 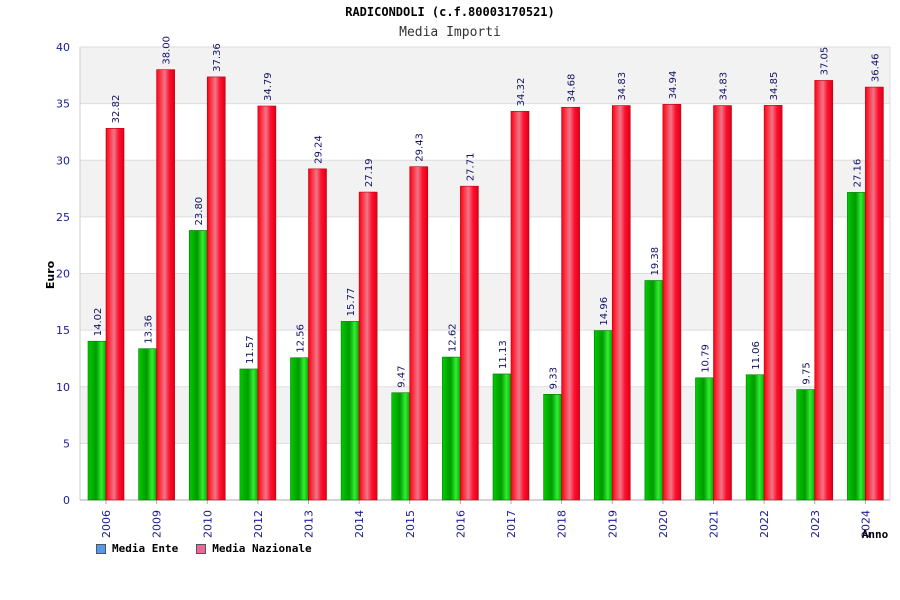 I want to click on x-tick-label: 2023, so click(x=815, y=524).